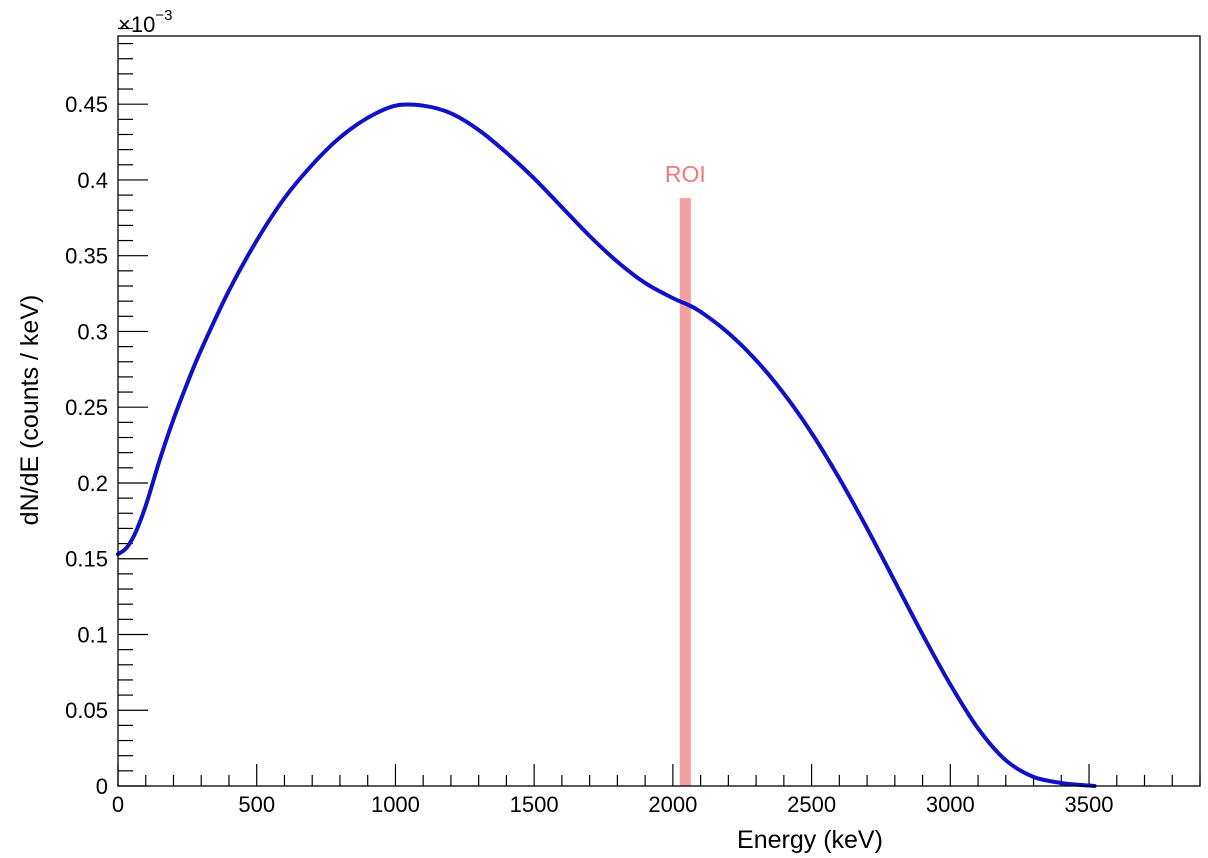 The image size is (1208, 858). Describe the element at coordinates (811, 804) in the screenshot. I see `x-tick-label: 2500` at that location.